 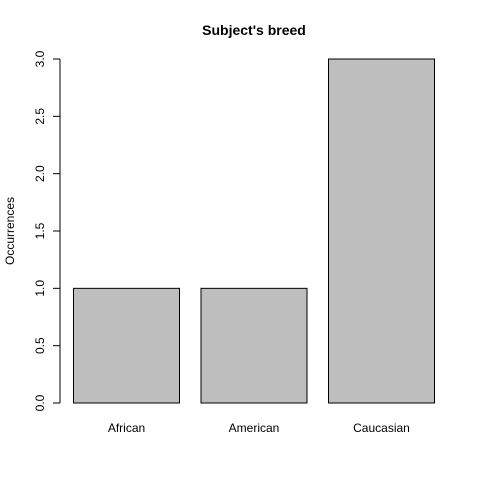 What do you see at coordinates (254, 345) in the screenshot?
I see `bar-american` at bounding box center [254, 345].